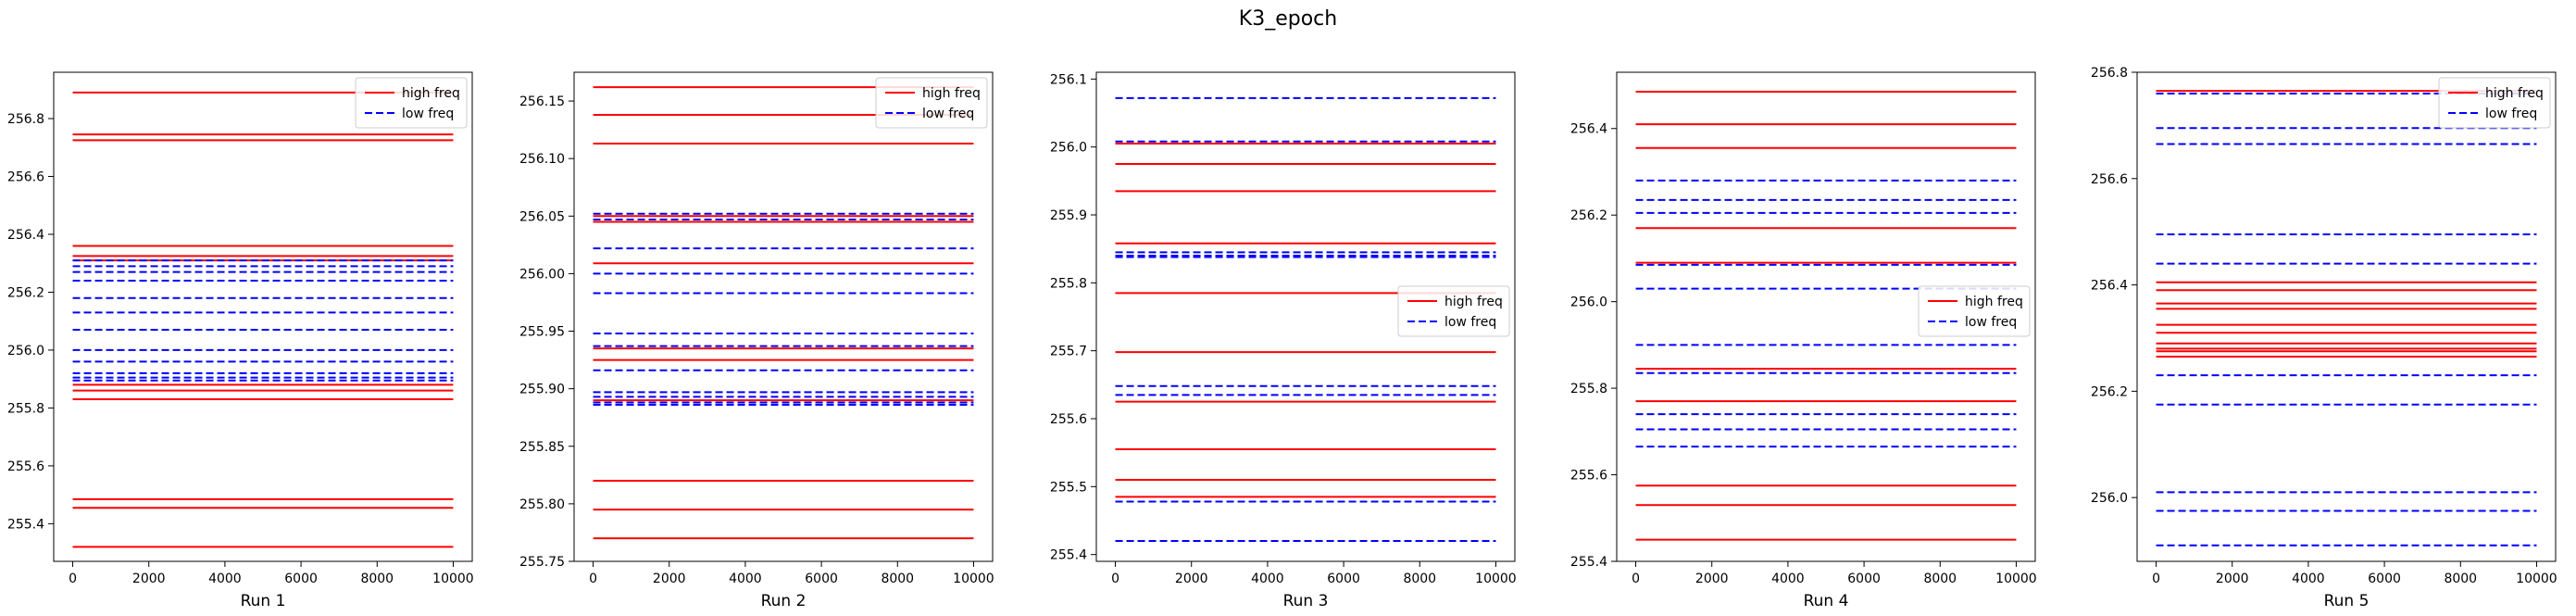  Describe the element at coordinates (1306, 601) in the screenshot. I see `x-axis-label: Run 3` at that location.